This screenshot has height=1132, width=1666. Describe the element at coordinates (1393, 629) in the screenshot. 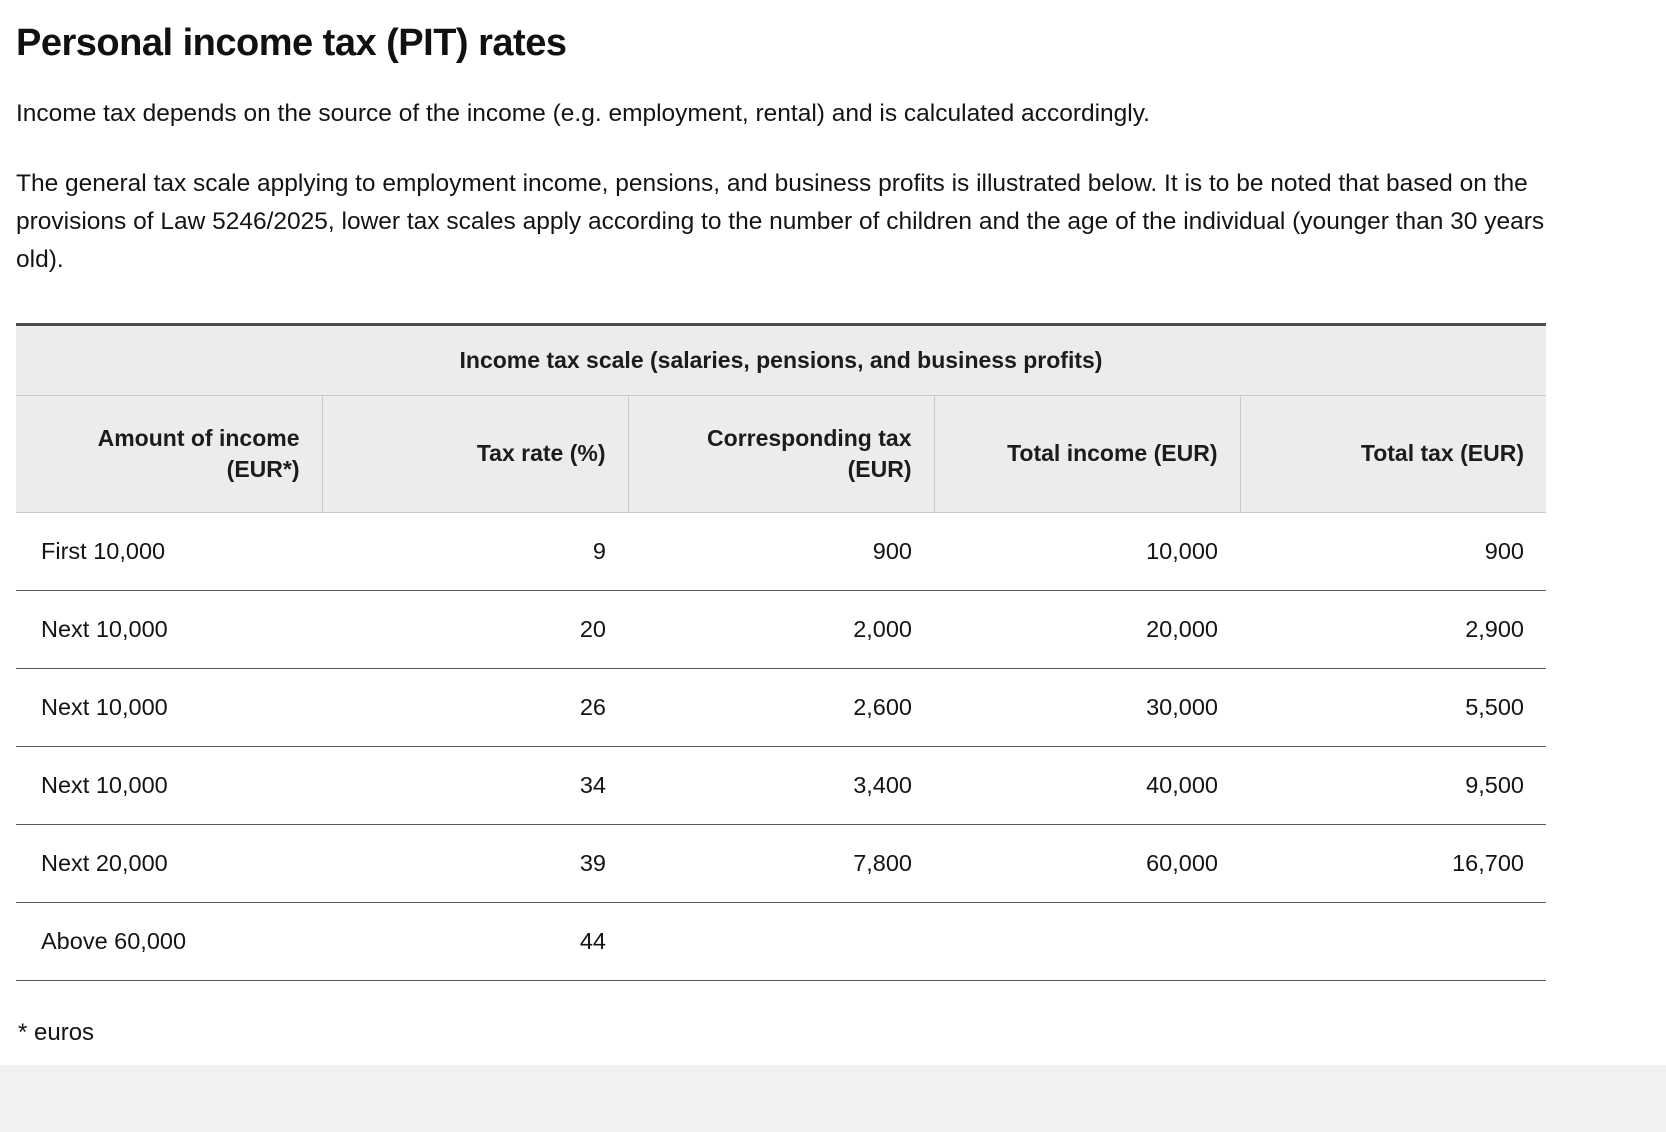

I see `table-cell: 2,900` at that location.